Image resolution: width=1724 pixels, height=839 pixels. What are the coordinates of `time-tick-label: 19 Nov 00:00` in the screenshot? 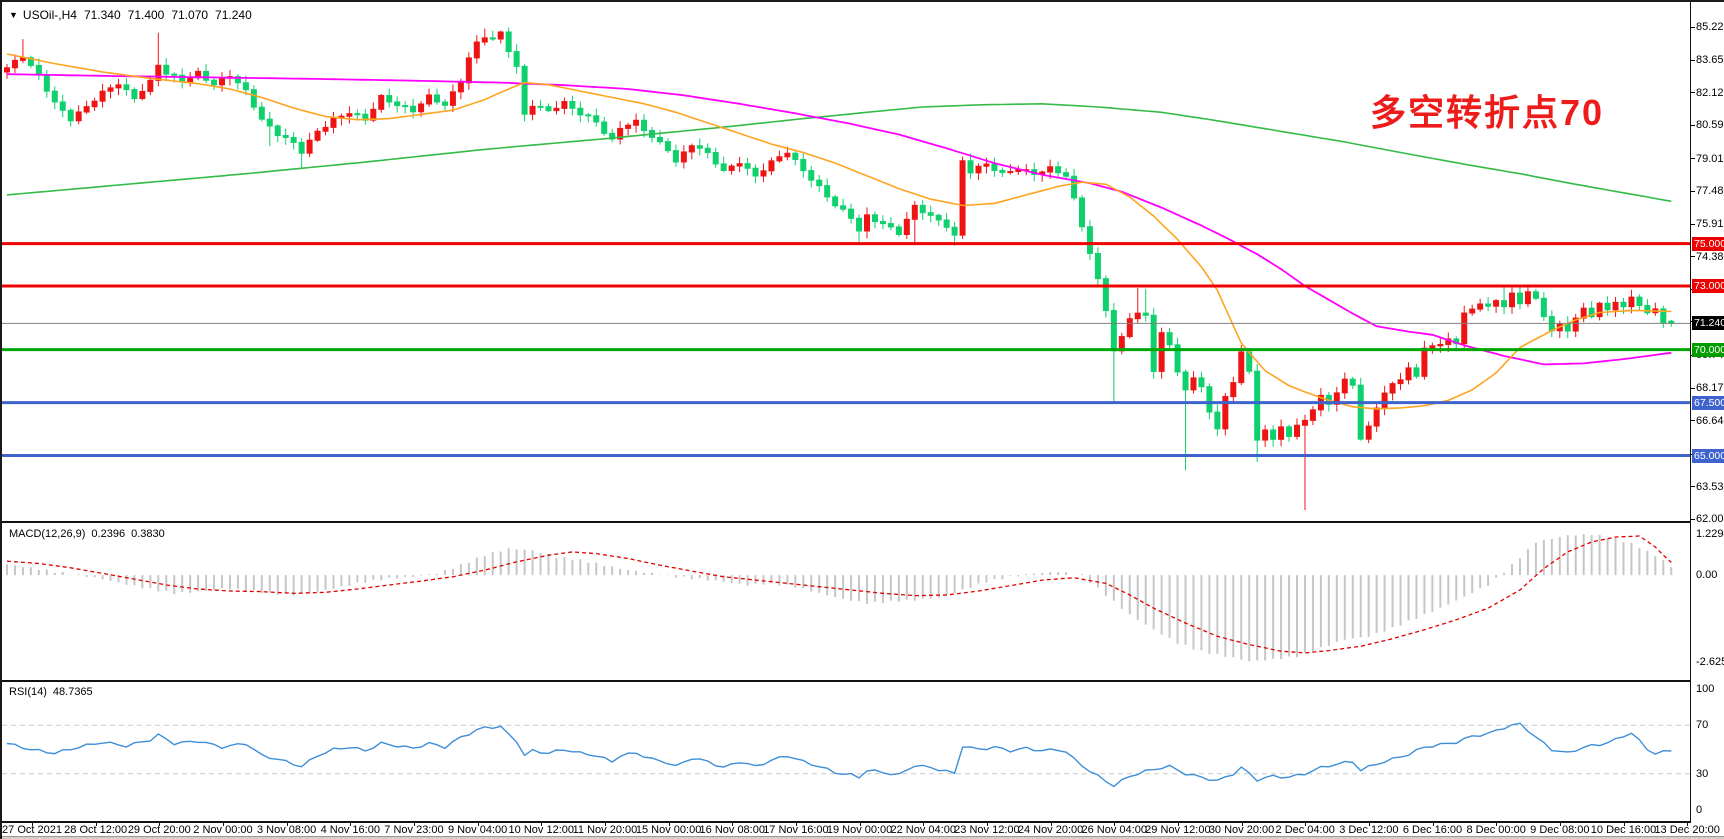 It's located at (859, 830).